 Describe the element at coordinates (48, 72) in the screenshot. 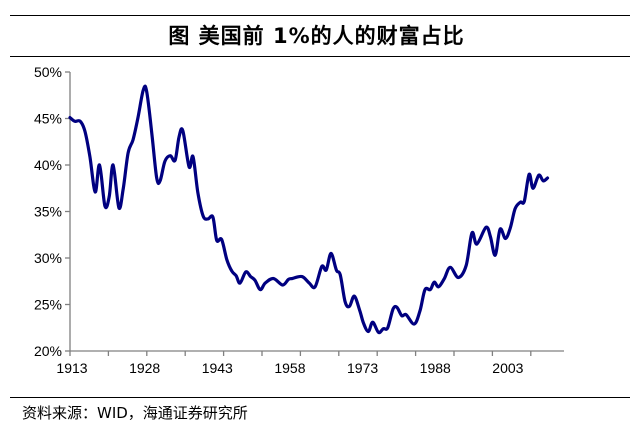

I see `y-tick-label: 50%` at that location.